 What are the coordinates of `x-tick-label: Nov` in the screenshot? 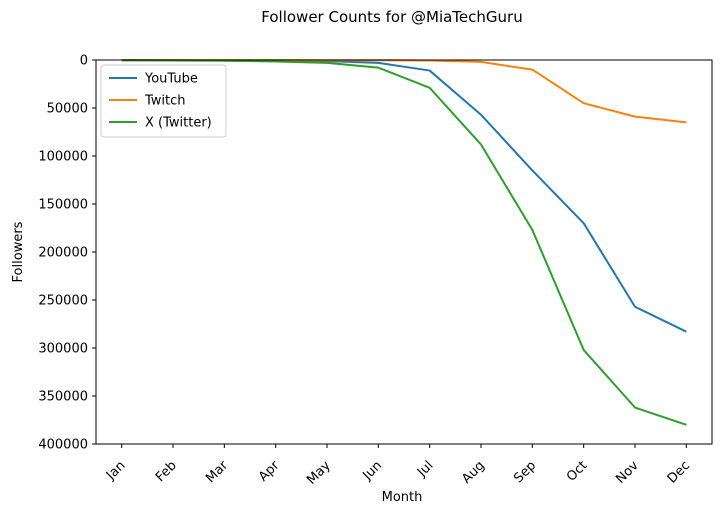 It's located at (627, 472).